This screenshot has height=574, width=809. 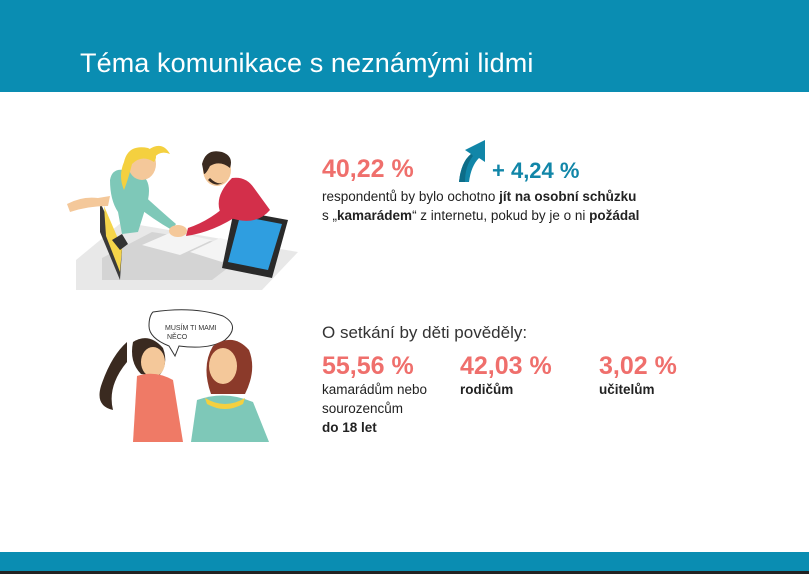 What do you see at coordinates (506, 366) in the screenshot?
I see `percent-parents: 42,03 %` at bounding box center [506, 366].